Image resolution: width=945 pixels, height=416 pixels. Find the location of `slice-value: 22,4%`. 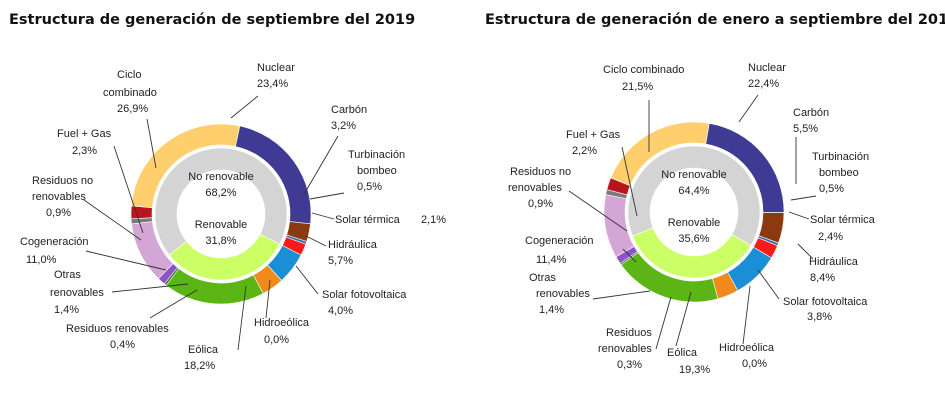

slice-value: 22,4% is located at coordinates (763, 84).